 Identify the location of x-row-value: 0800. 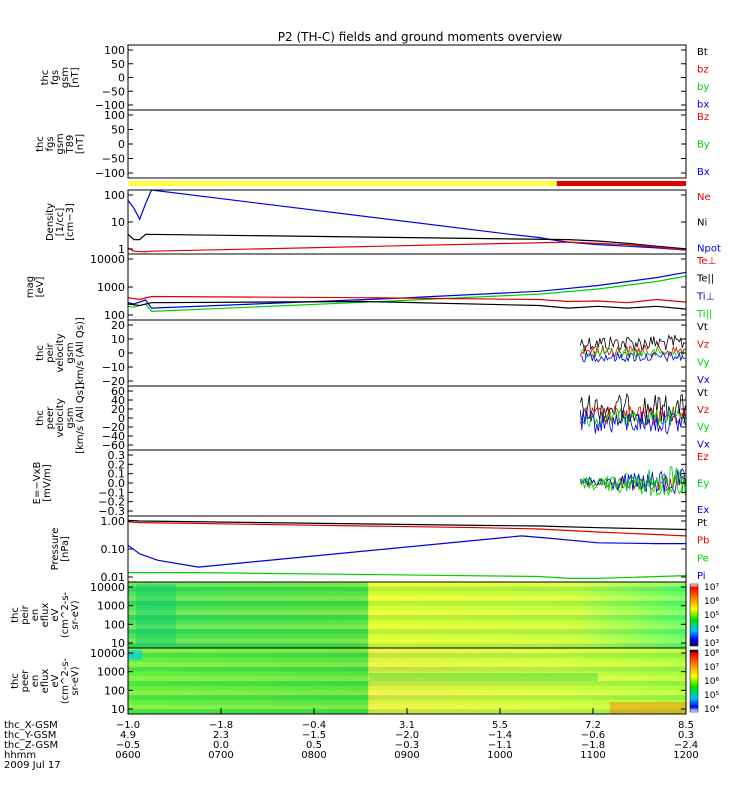
(313, 755).